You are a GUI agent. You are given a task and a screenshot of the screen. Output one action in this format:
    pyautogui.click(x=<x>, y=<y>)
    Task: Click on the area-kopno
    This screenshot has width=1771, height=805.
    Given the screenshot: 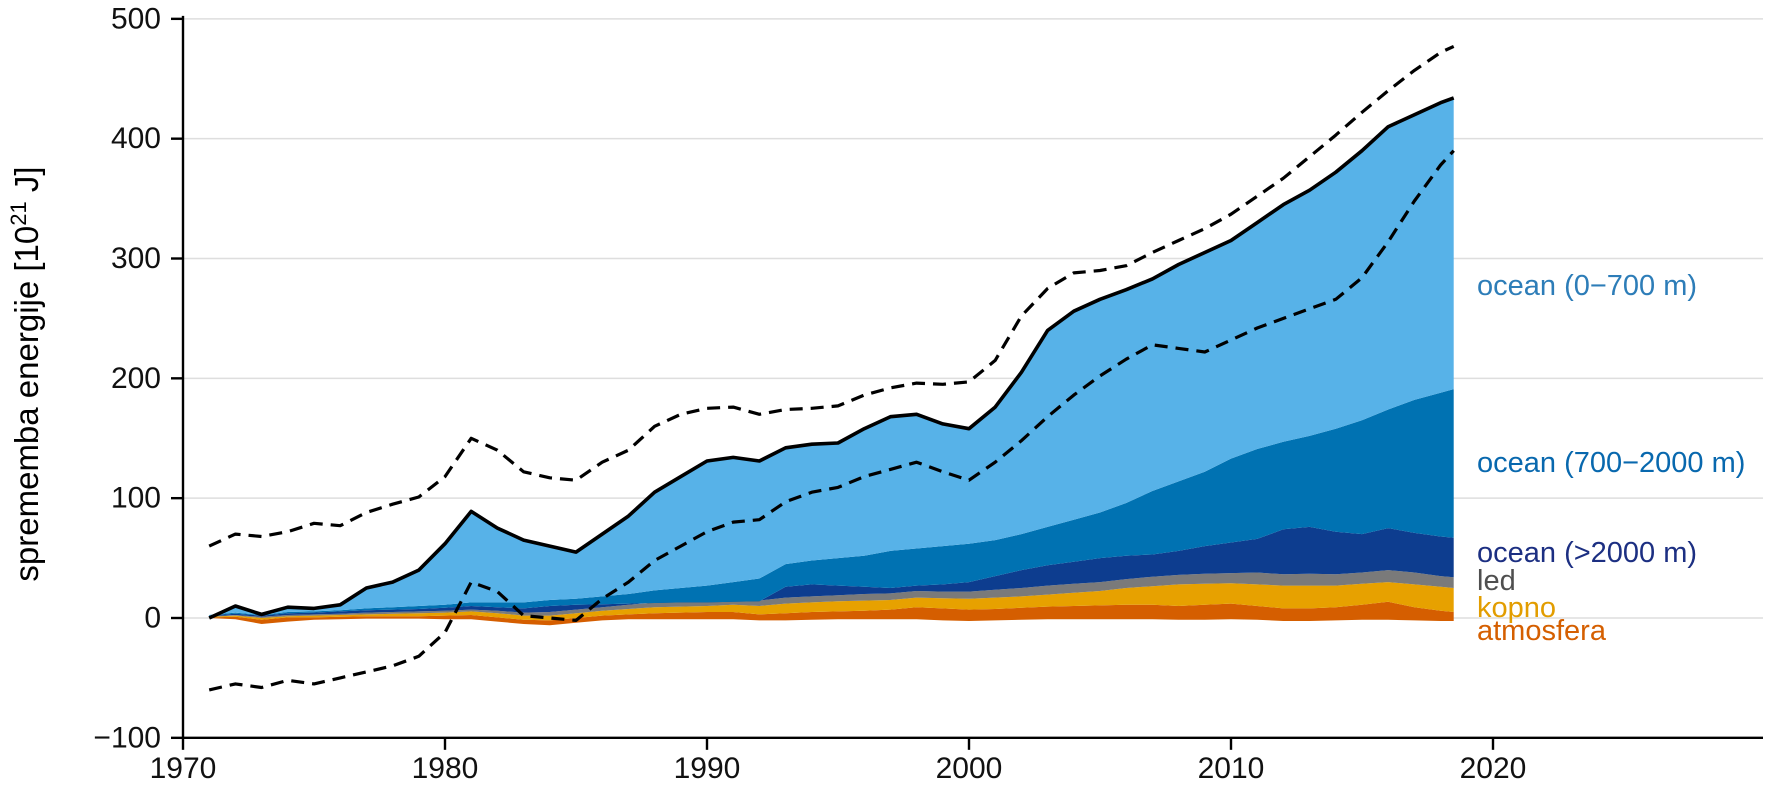 What is the action you would take?
    pyautogui.click(x=831, y=601)
    